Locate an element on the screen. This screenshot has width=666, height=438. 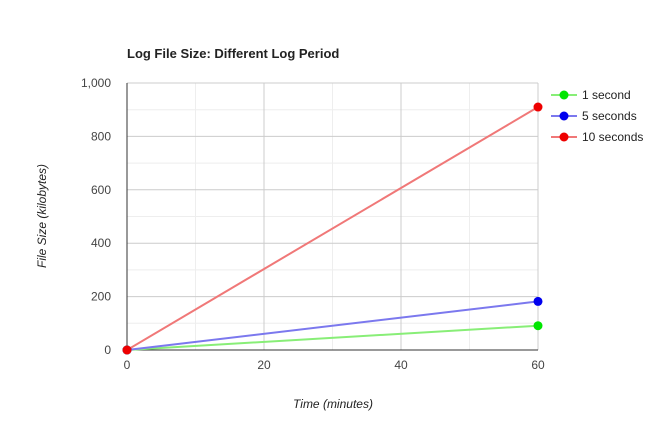
legend-label: 1 second is located at coordinates (606, 95).